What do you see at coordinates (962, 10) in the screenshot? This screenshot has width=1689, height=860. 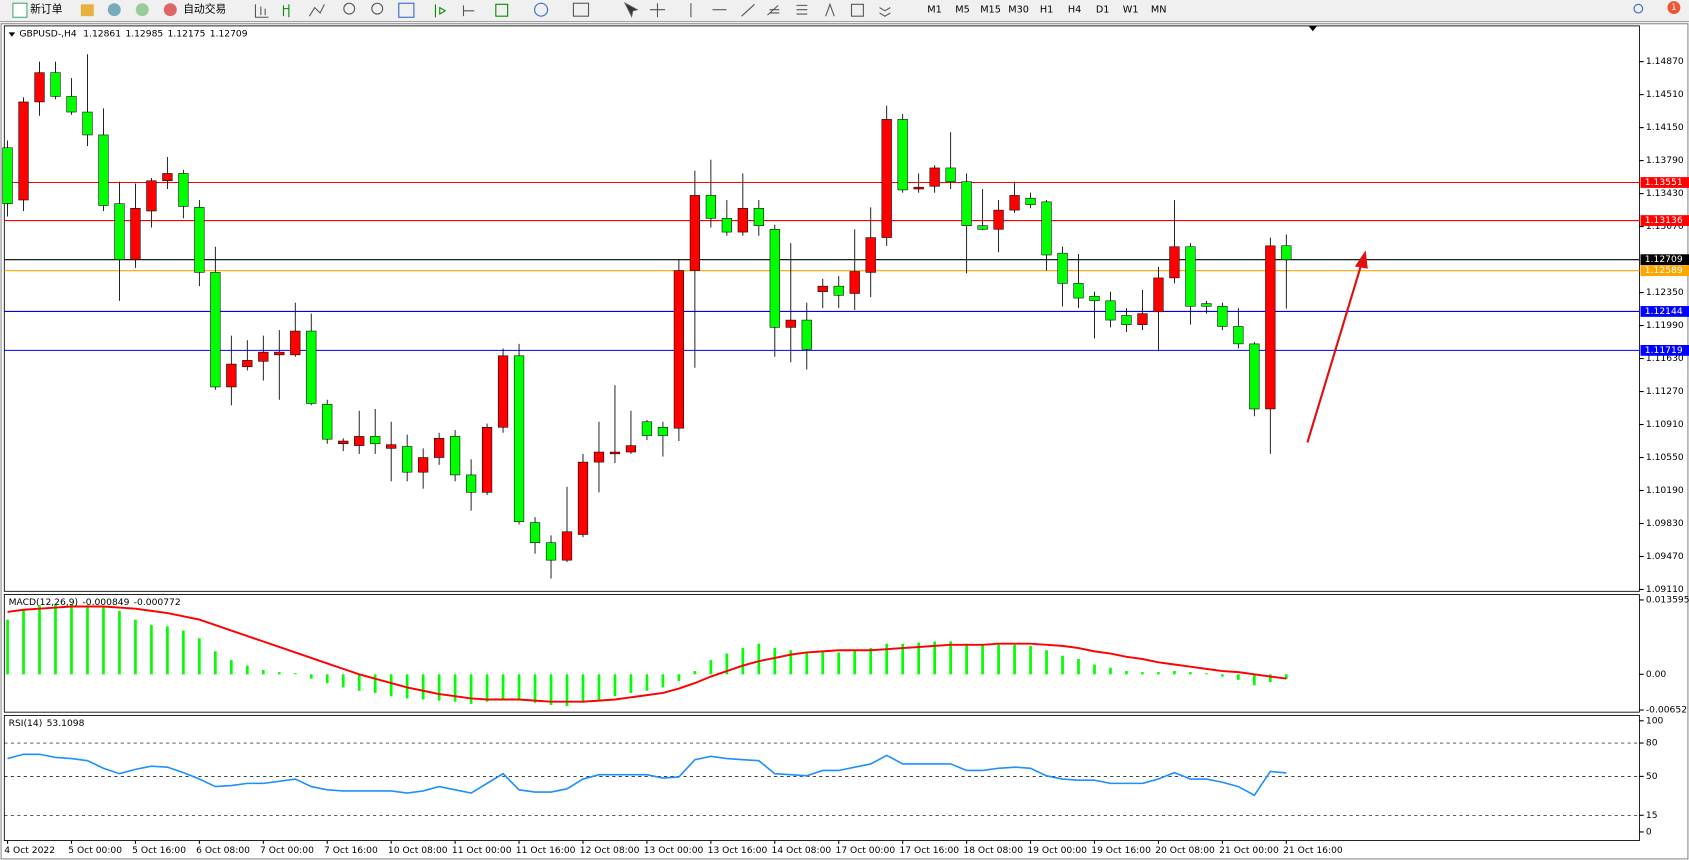 I see `timeframe-button: M5` at bounding box center [962, 10].